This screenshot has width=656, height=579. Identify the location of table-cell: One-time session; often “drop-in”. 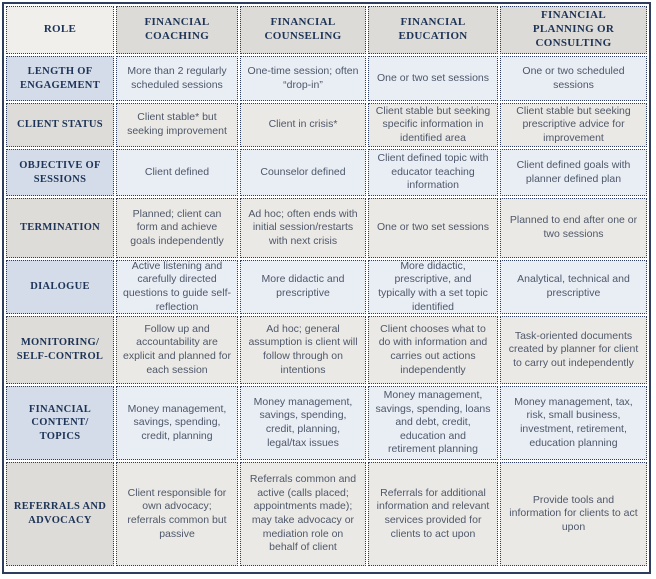
(303, 78).